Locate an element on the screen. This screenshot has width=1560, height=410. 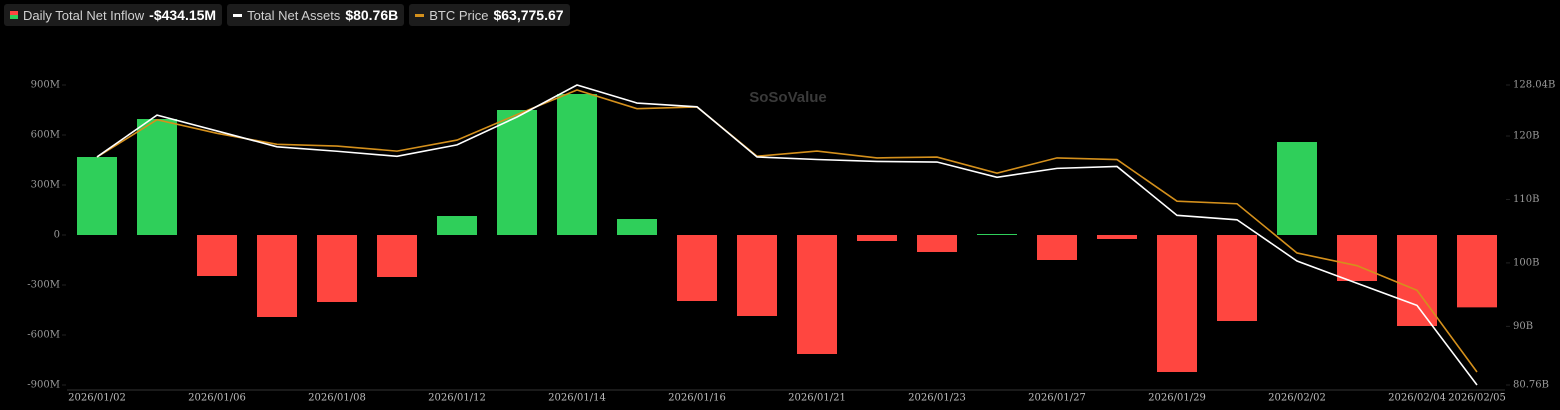
legend-label: BTC Price is located at coordinates (459, 15).